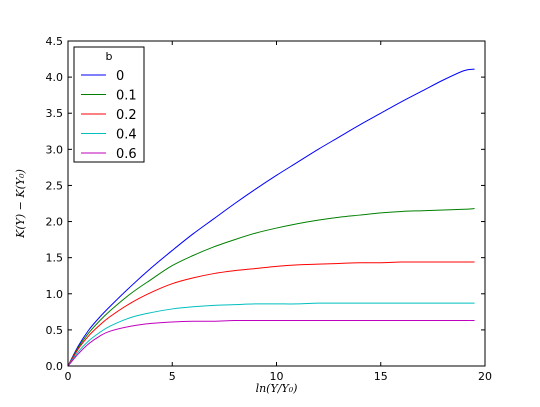  I want to click on y-tick-label-0: 0.0, so click(55, 366).